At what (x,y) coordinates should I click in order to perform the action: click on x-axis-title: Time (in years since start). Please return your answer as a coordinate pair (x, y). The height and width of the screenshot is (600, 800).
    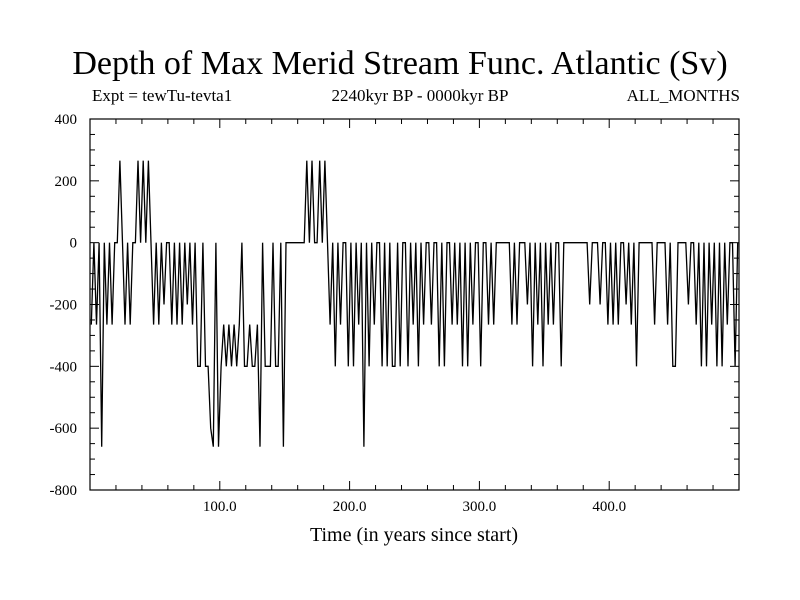
    Looking at the image, I should click on (414, 535).